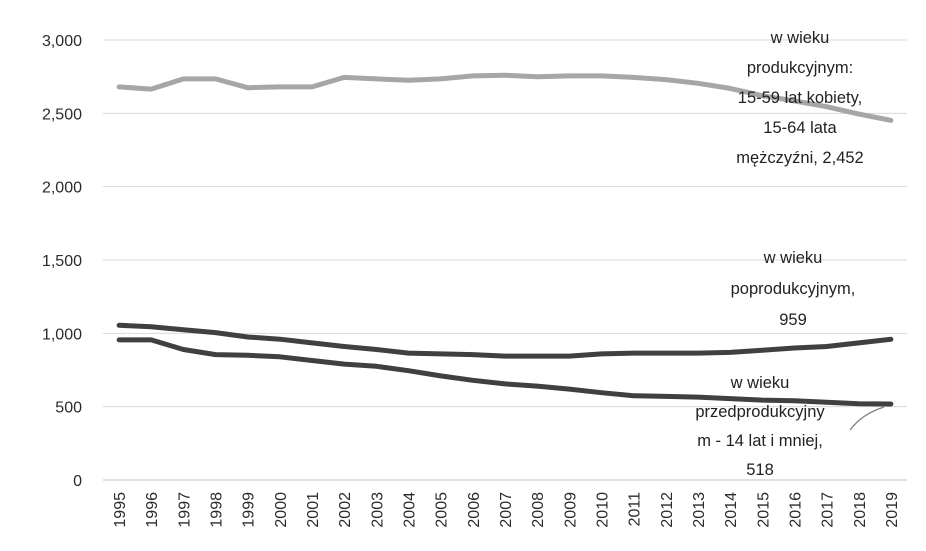  I want to click on series-label-line: 15-59 lat kobiety,, so click(800, 98).